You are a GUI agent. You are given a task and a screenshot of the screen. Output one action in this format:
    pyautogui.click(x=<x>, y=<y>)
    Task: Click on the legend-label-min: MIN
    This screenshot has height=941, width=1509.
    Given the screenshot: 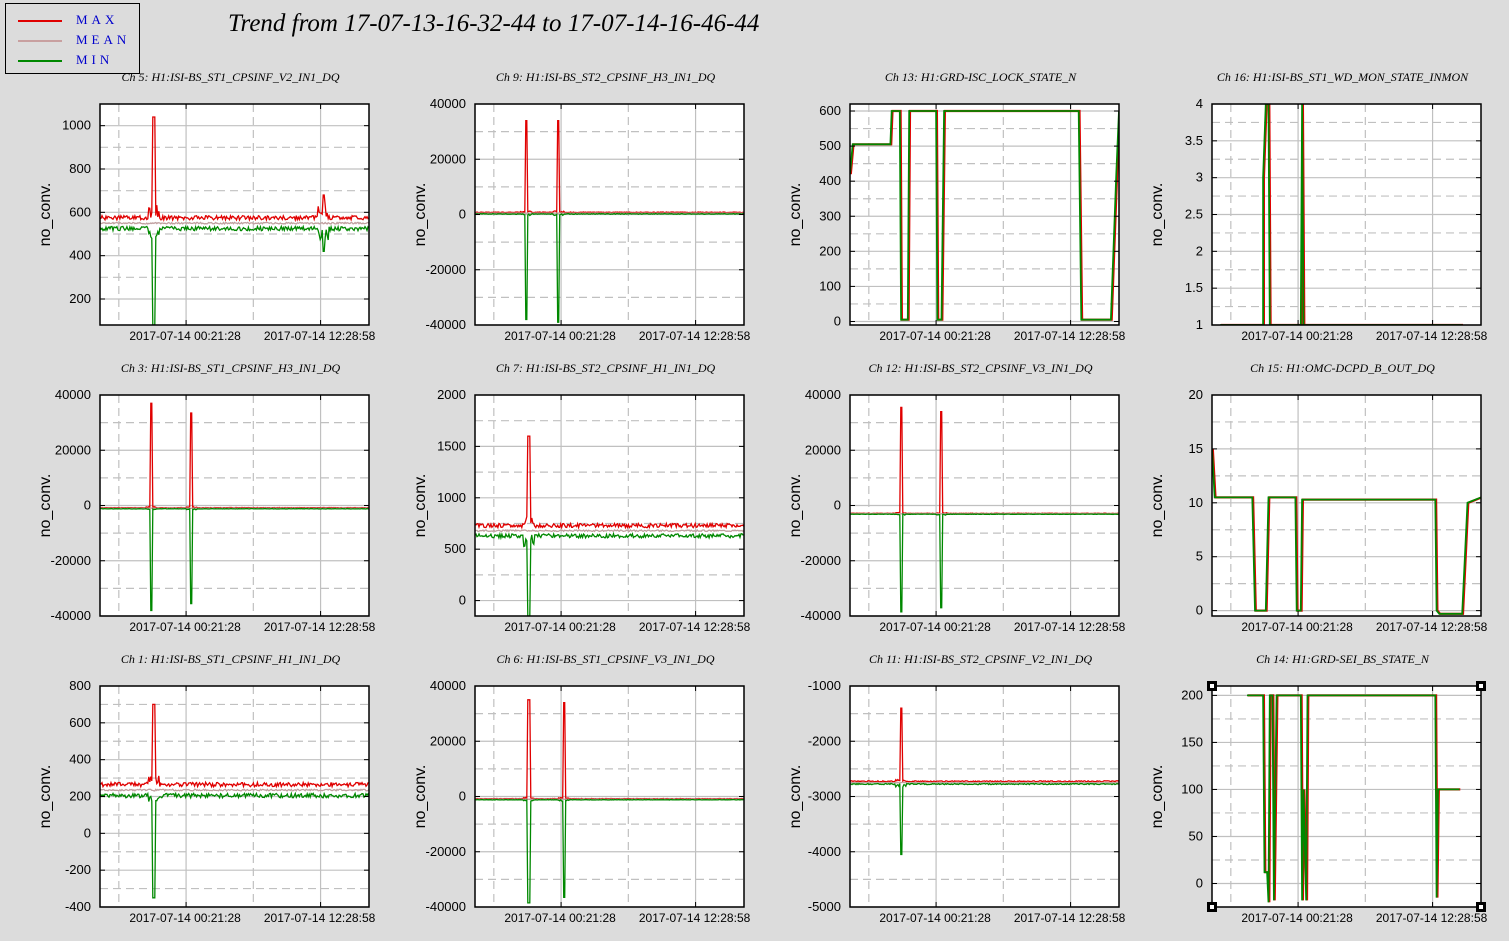 What is the action you would take?
    pyautogui.click(x=95, y=59)
    